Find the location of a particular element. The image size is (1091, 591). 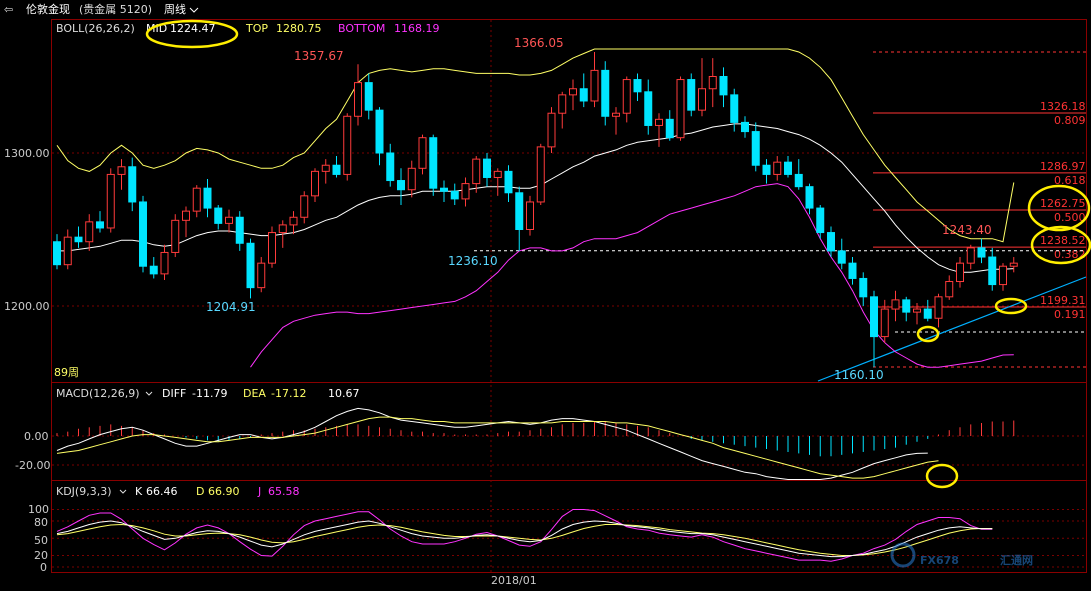

macd-diff-line is located at coordinates (492, 443).